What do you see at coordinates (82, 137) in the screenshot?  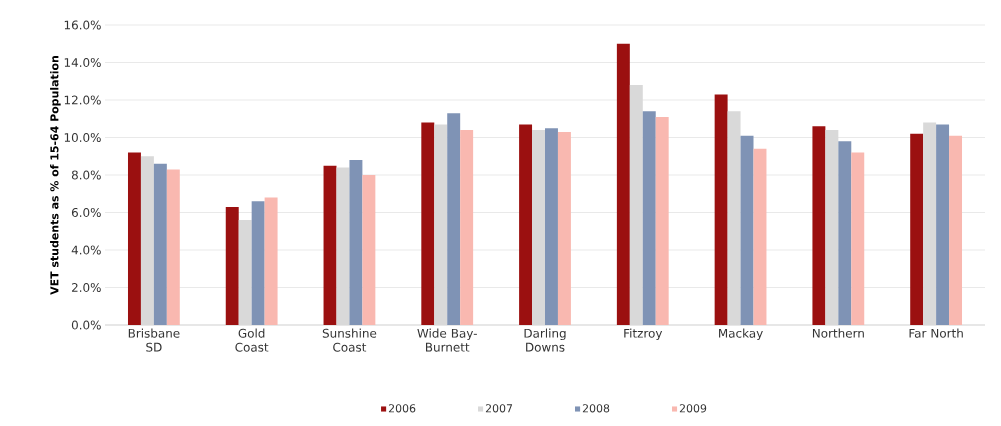 I see `y-tick-label: 10.0%` at bounding box center [82, 137].